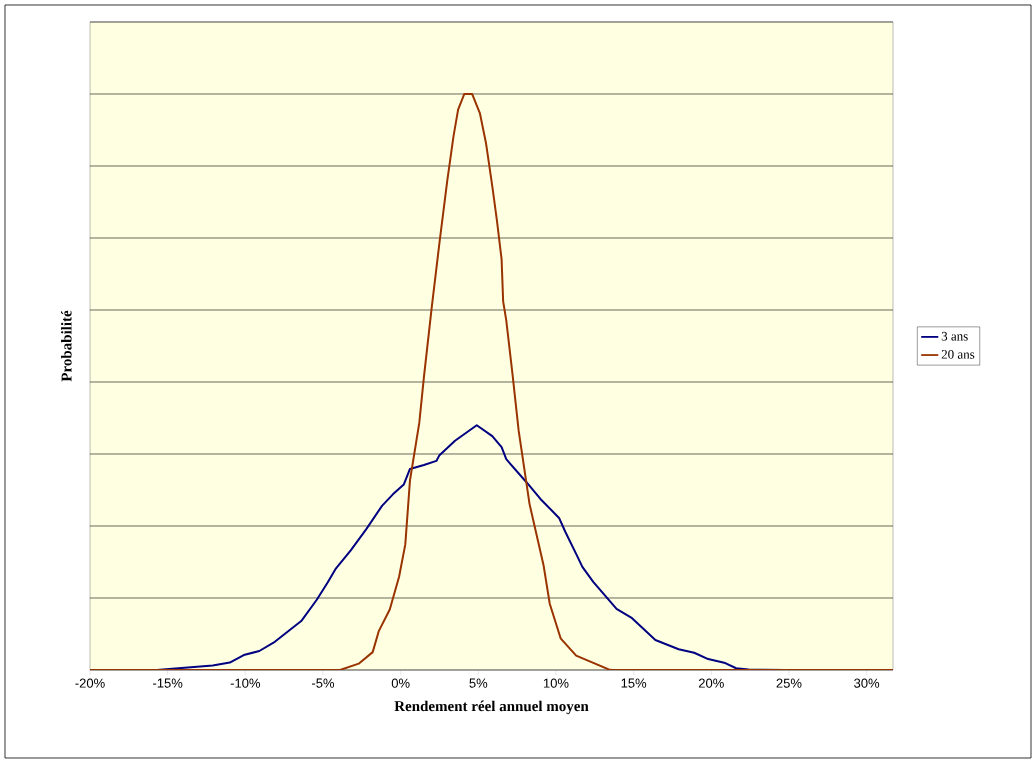 The width and height of the screenshot is (1036, 763). I want to click on legend-label: 3 ans, so click(954, 336).